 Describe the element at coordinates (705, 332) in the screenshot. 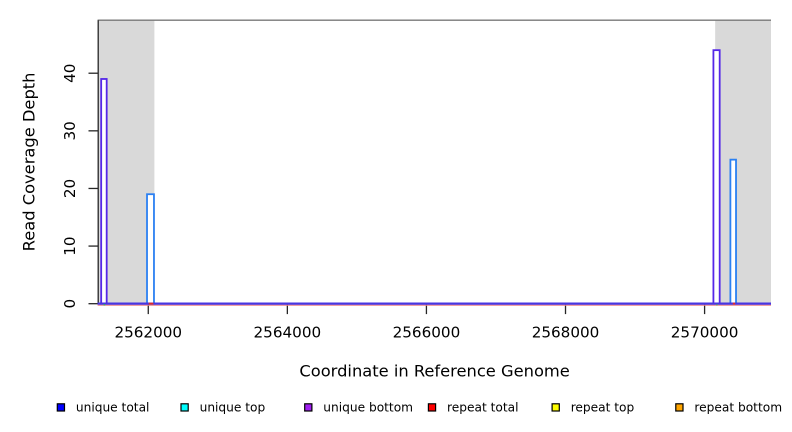

I see `x-tick-label: 2570000` at that location.